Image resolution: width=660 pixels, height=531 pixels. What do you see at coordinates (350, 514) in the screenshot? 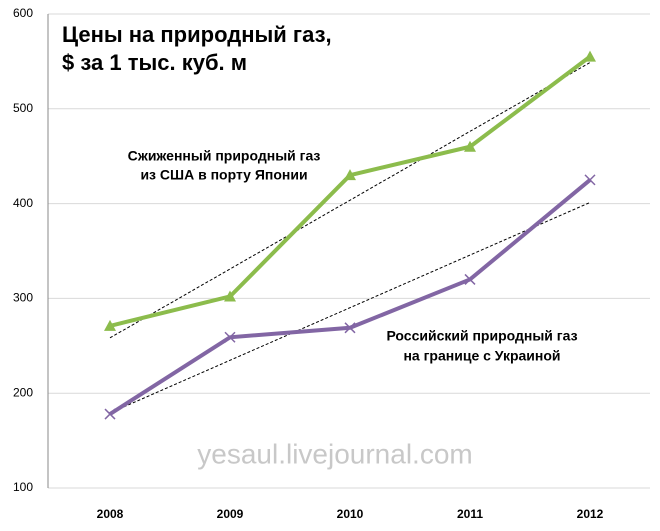
I see `x-tick-label: 2010` at bounding box center [350, 514].